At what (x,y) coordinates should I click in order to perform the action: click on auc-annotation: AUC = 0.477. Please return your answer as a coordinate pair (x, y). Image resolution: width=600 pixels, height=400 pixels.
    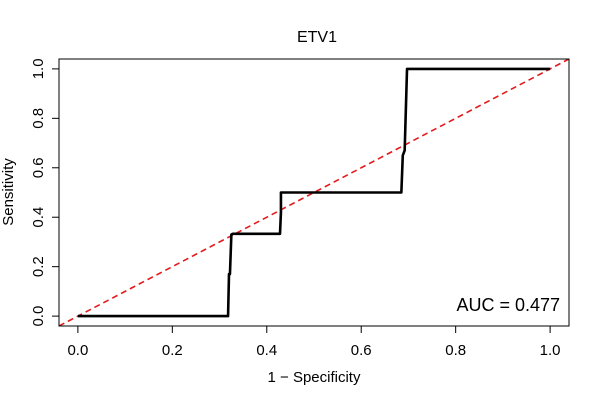
    Looking at the image, I should click on (508, 305).